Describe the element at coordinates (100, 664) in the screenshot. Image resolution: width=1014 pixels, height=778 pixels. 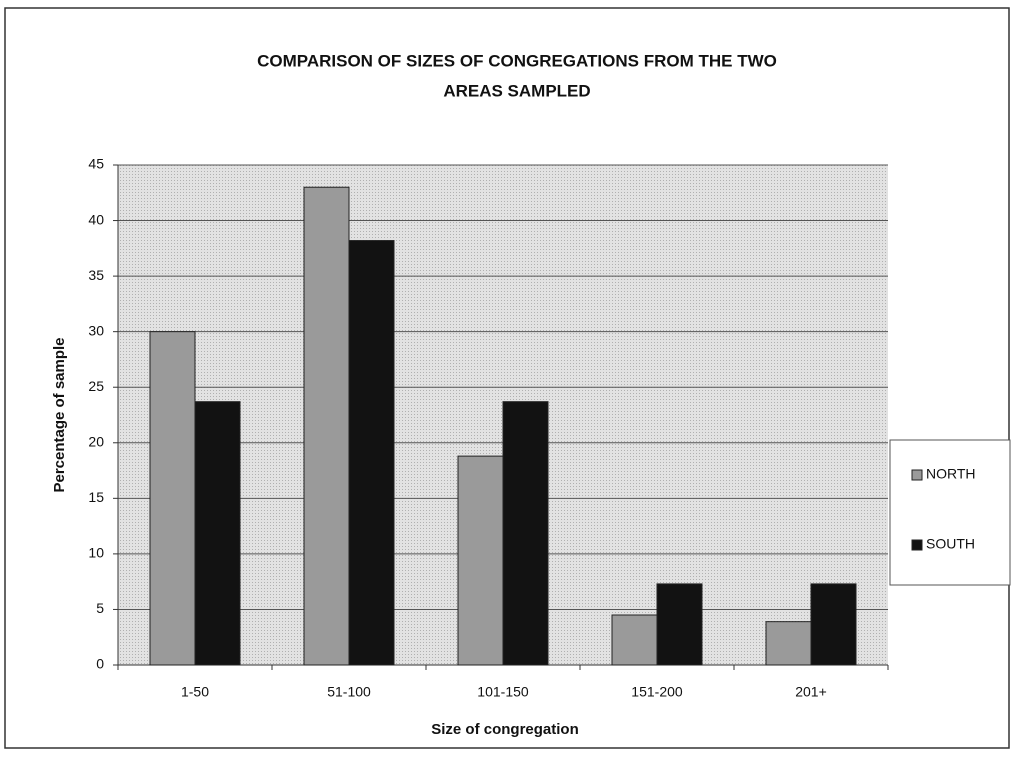
I see `y-tick-label: 0` at that location.